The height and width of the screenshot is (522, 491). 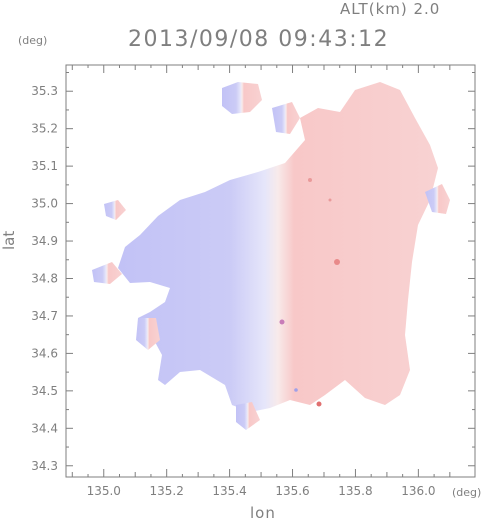 I want to click on x-tick-label: 135.6, so click(x=292, y=491).